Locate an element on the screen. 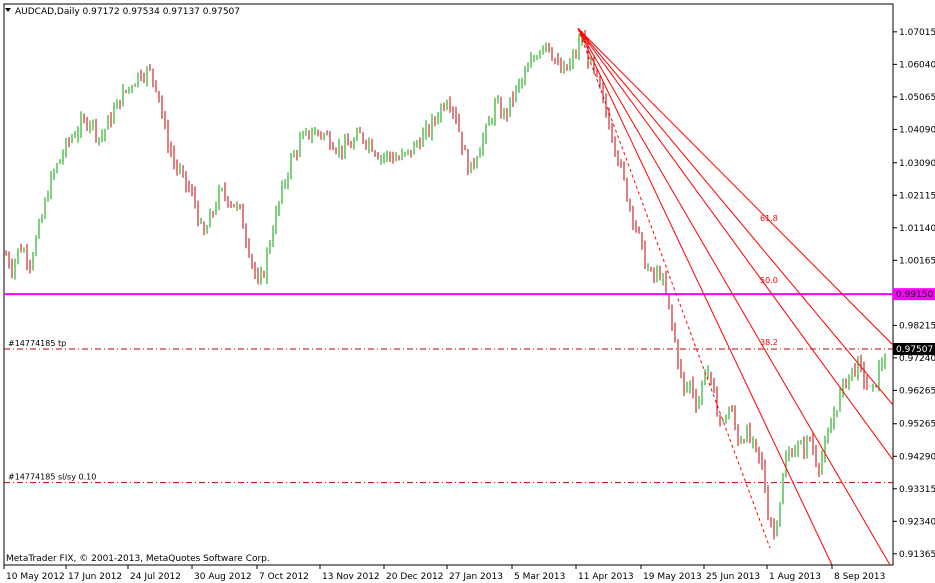 The image size is (935, 583). x-tick-label: 27 Jan 2013 is located at coordinates (476, 577).